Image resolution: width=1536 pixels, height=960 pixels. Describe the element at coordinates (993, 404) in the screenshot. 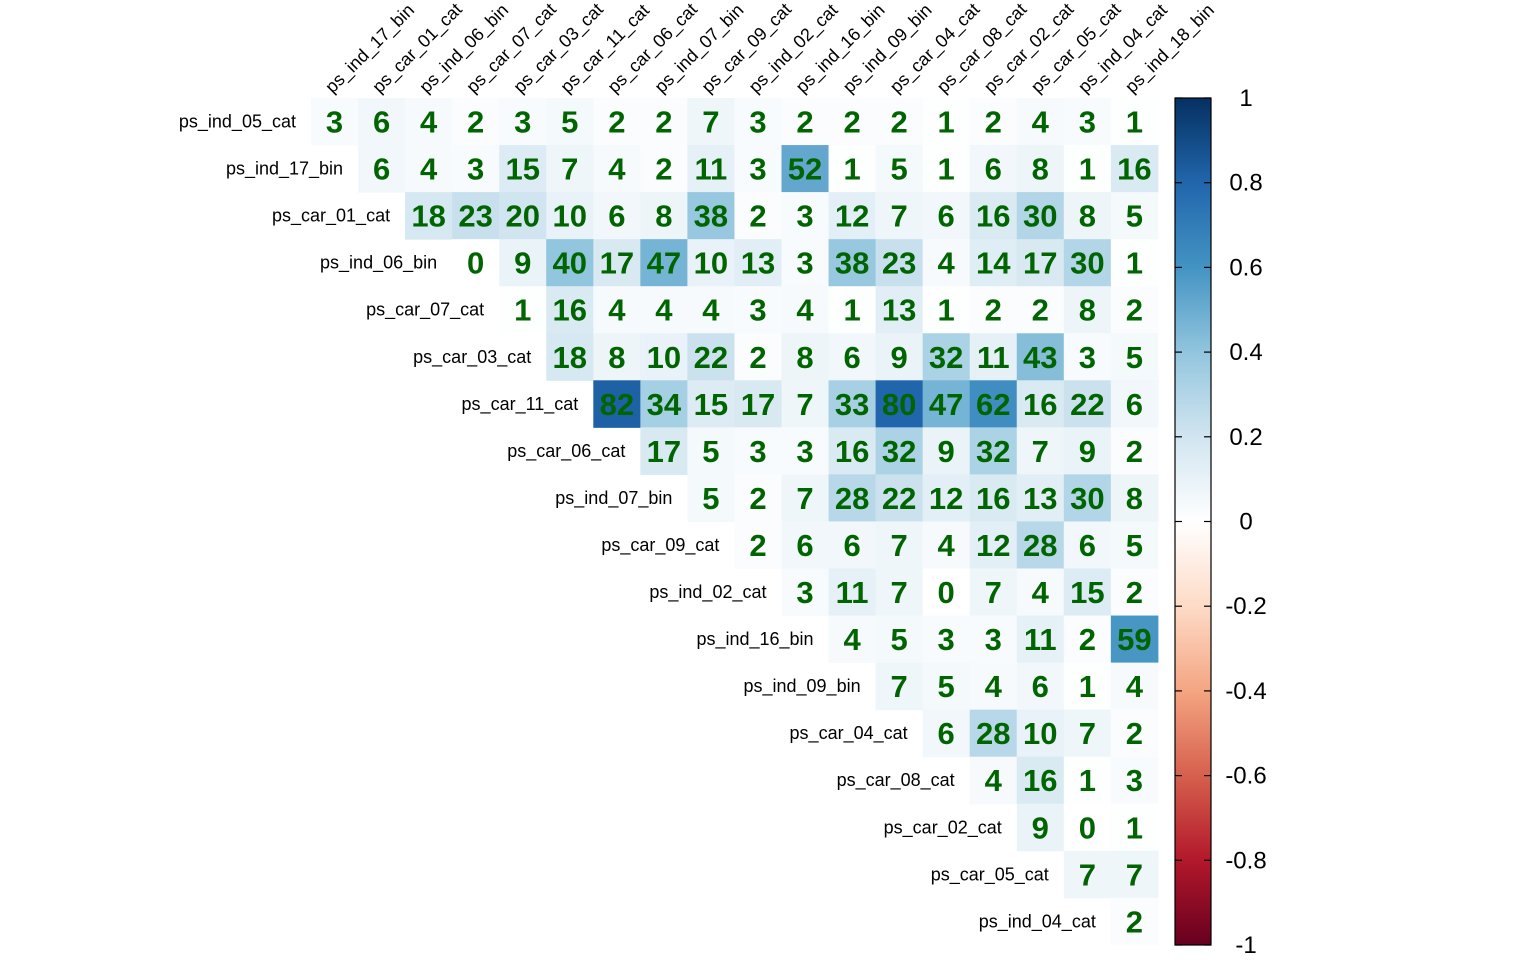

I see `heatmap-cell-value: 62` at that location.